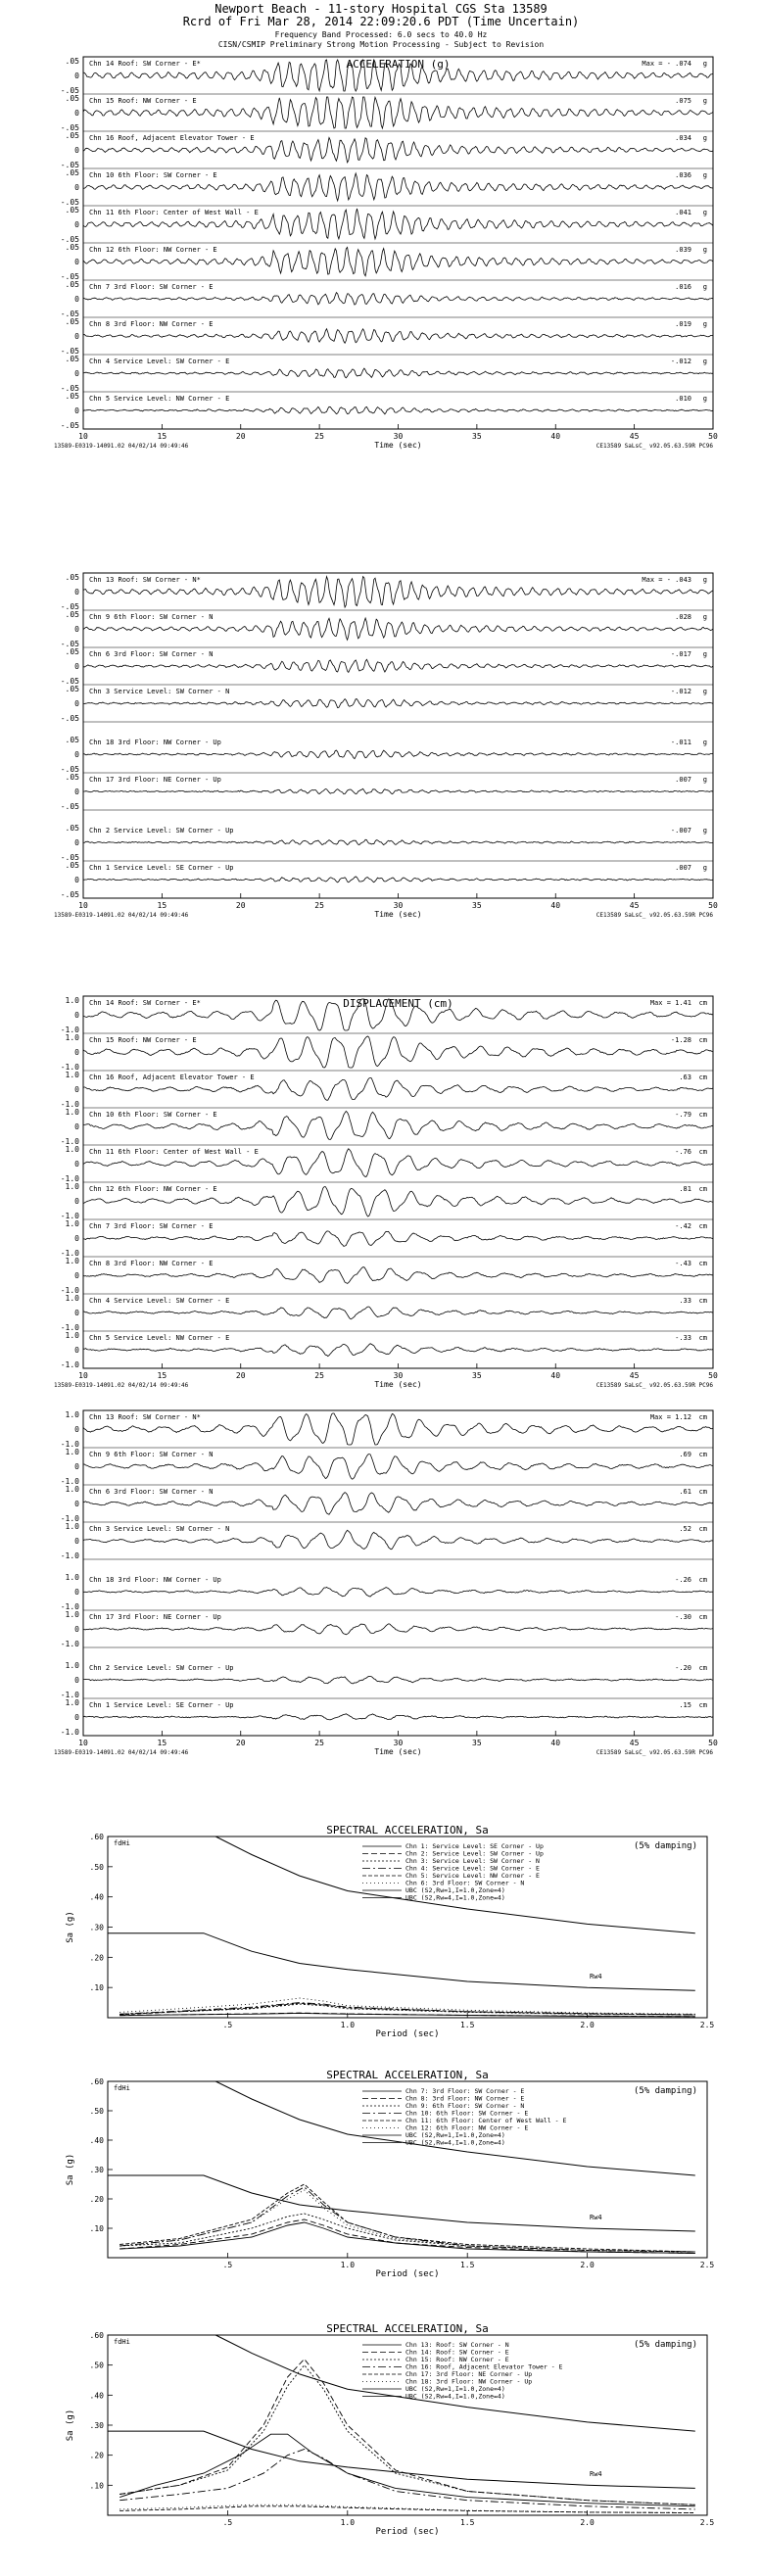 The image size is (762, 2576). I want to click on legend-entry: Chn 13: Roof: SW Corner - N, so click(457, 2345).